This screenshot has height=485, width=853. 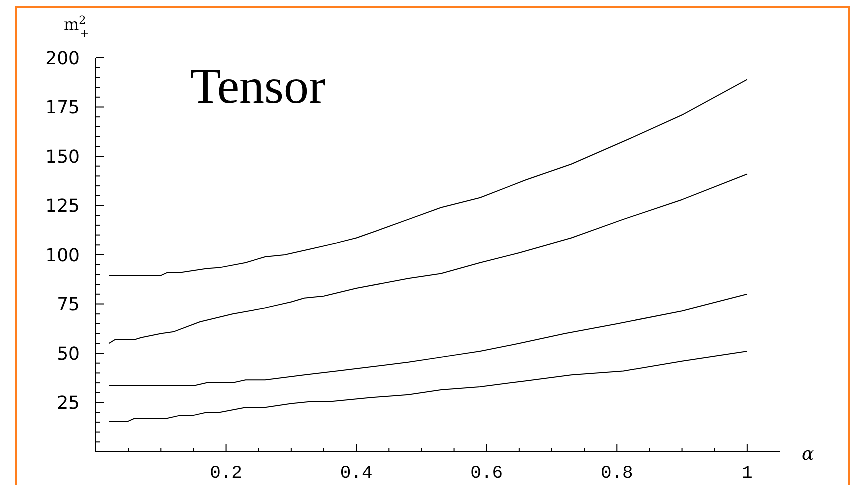 What do you see at coordinates (747, 474) in the screenshot?
I see `x-tick-label: 1` at bounding box center [747, 474].